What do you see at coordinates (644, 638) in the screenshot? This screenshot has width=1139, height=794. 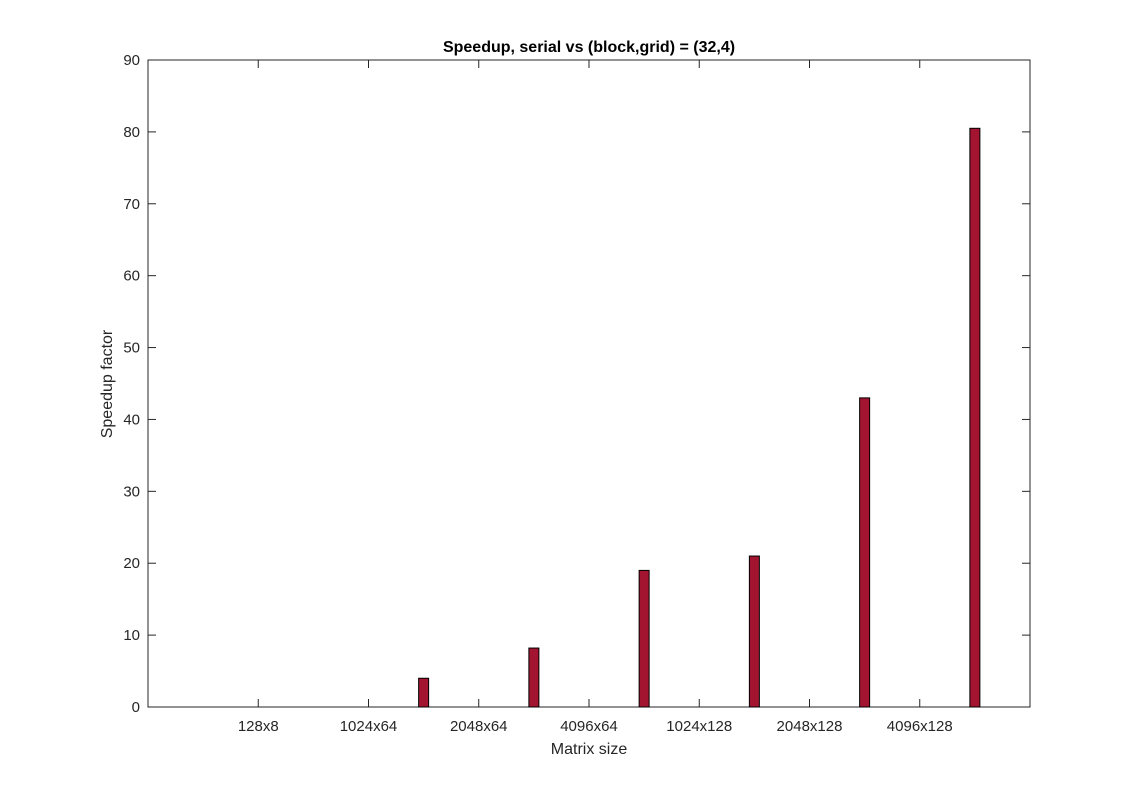 I see `bar-4096x64` at bounding box center [644, 638].